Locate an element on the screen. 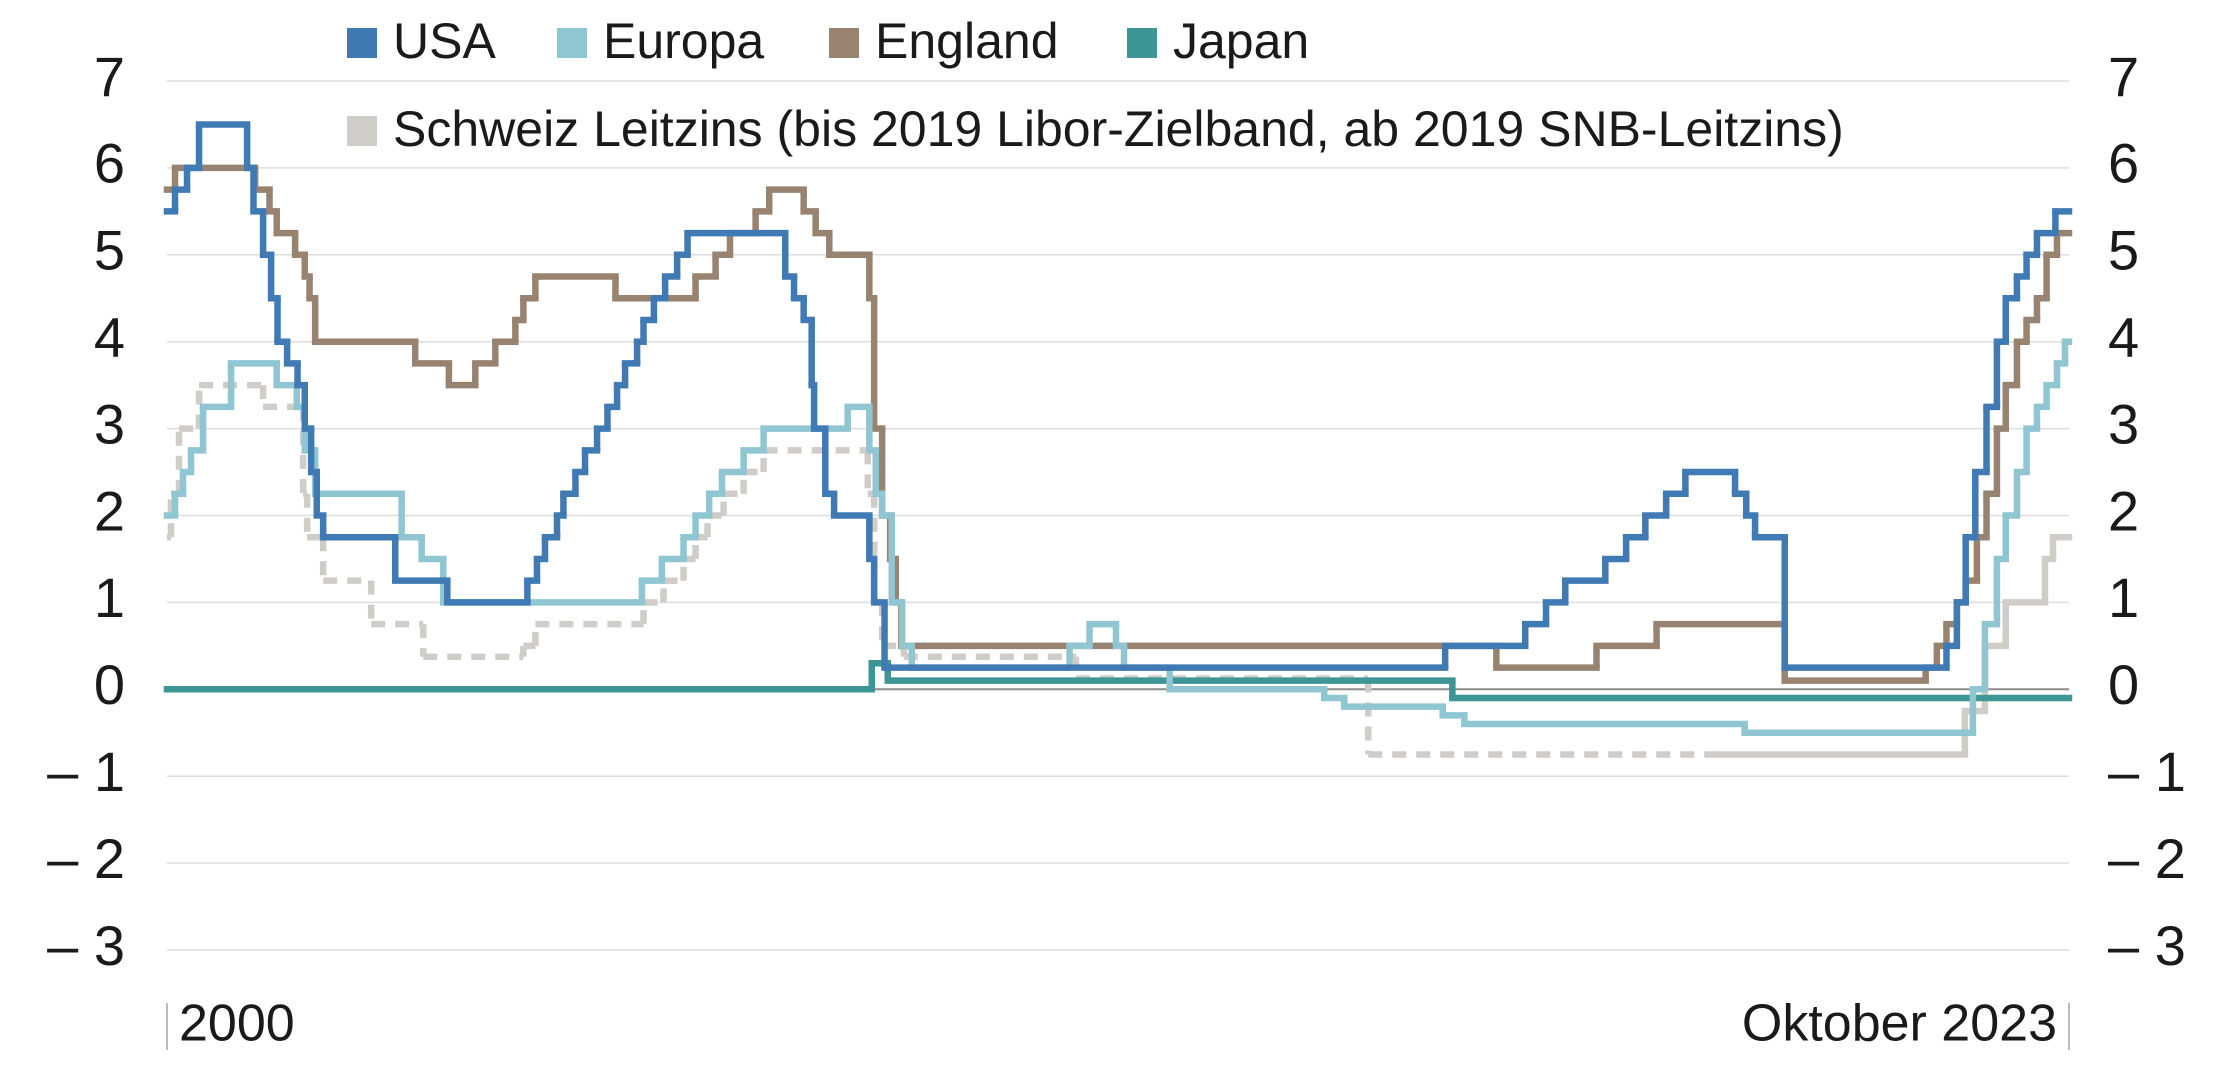 Image resolution: width=2226 pixels, height=1077 pixels. y2-tick-label: 5 is located at coordinates (2123, 250).